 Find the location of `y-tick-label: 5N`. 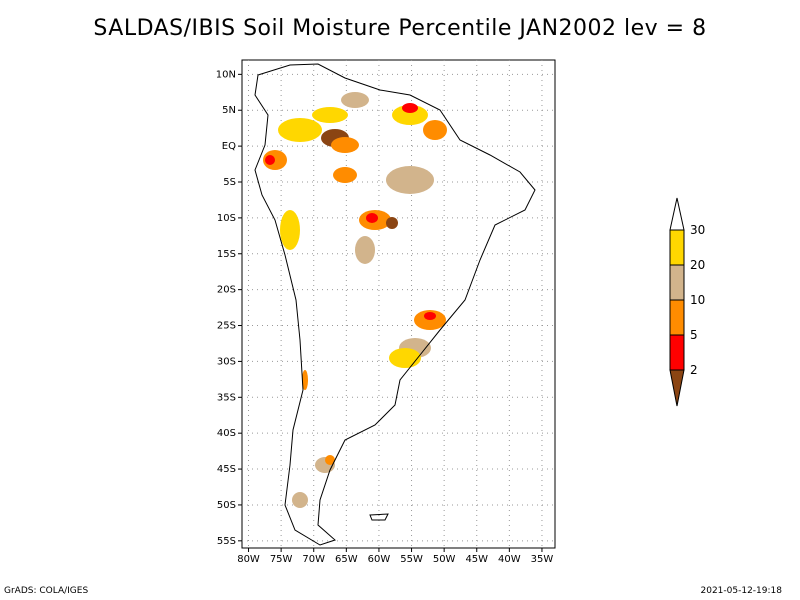

y-tick-label: 5N is located at coordinates (229, 110).